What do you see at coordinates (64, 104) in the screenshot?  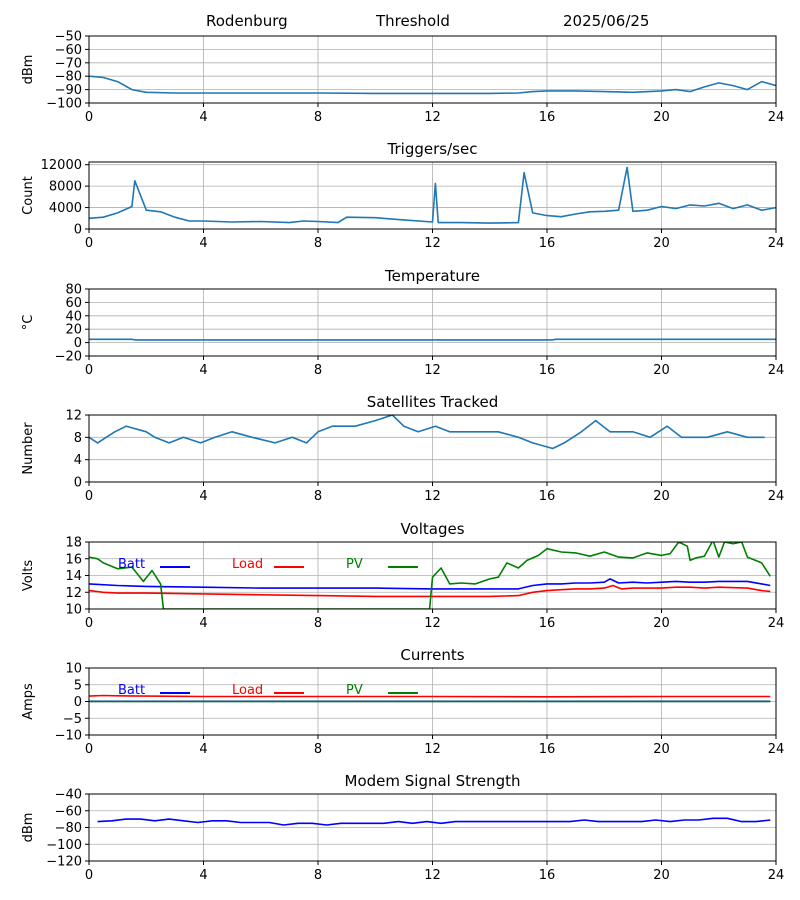 I see `y-tick-label: −100` at bounding box center [64, 104].